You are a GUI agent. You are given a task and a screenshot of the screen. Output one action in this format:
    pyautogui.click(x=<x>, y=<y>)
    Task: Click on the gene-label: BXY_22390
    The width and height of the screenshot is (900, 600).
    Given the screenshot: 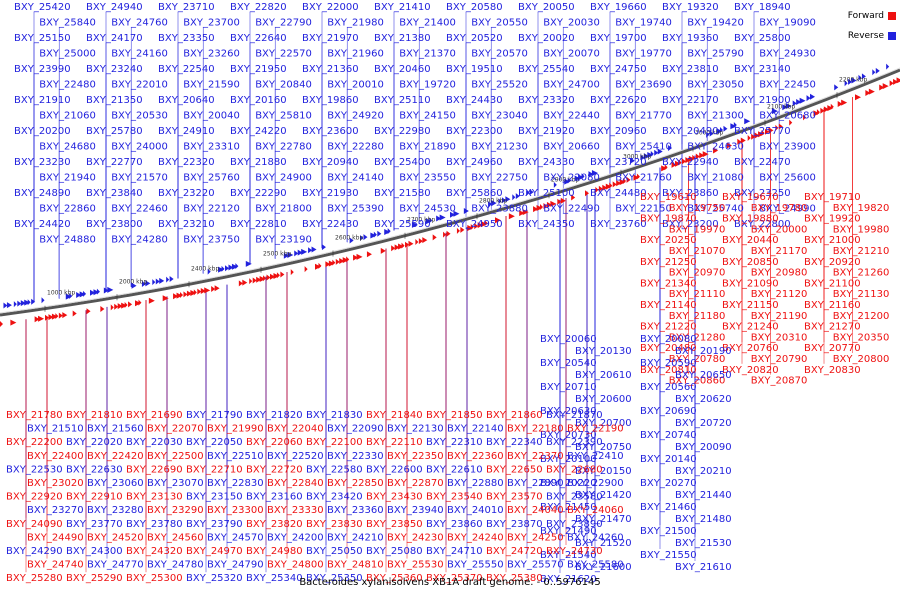 What is the action you would take?
    pyautogui.click(x=574, y=442)
    